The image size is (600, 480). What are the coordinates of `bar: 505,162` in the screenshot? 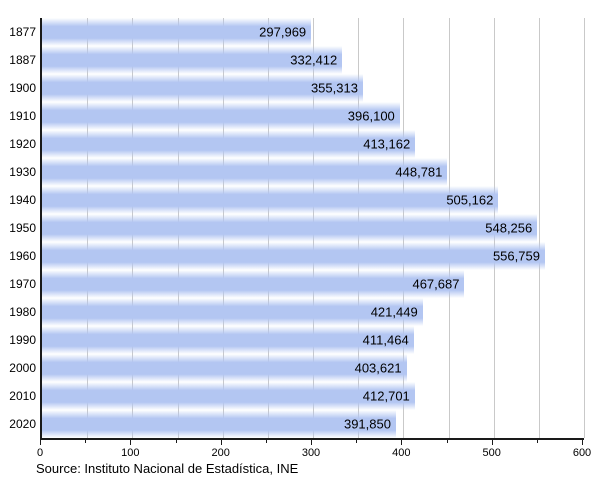 It's located at (270, 200).